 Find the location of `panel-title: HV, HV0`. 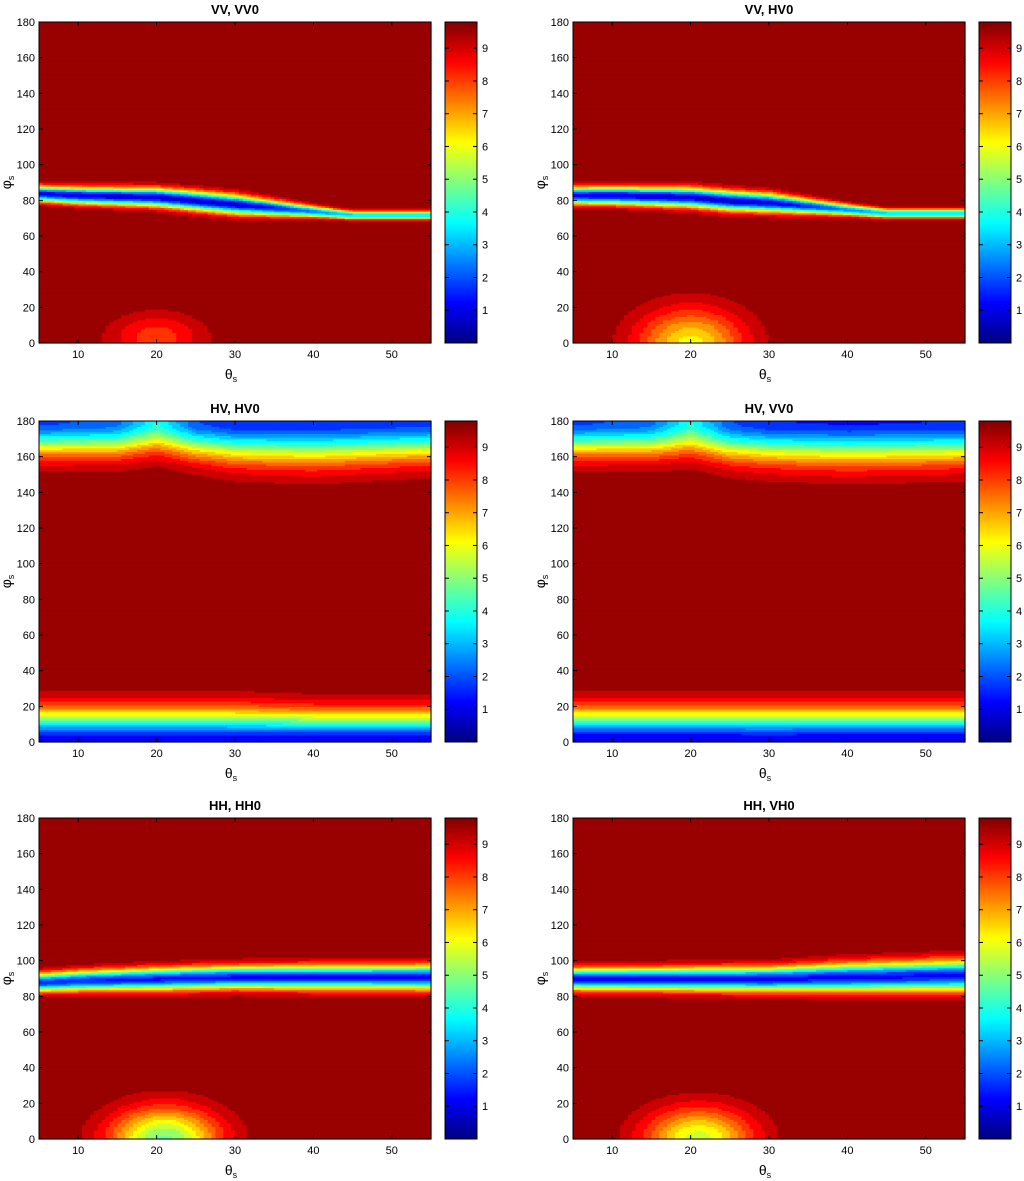

panel-title: HV, HV0 is located at coordinates (234, 408).